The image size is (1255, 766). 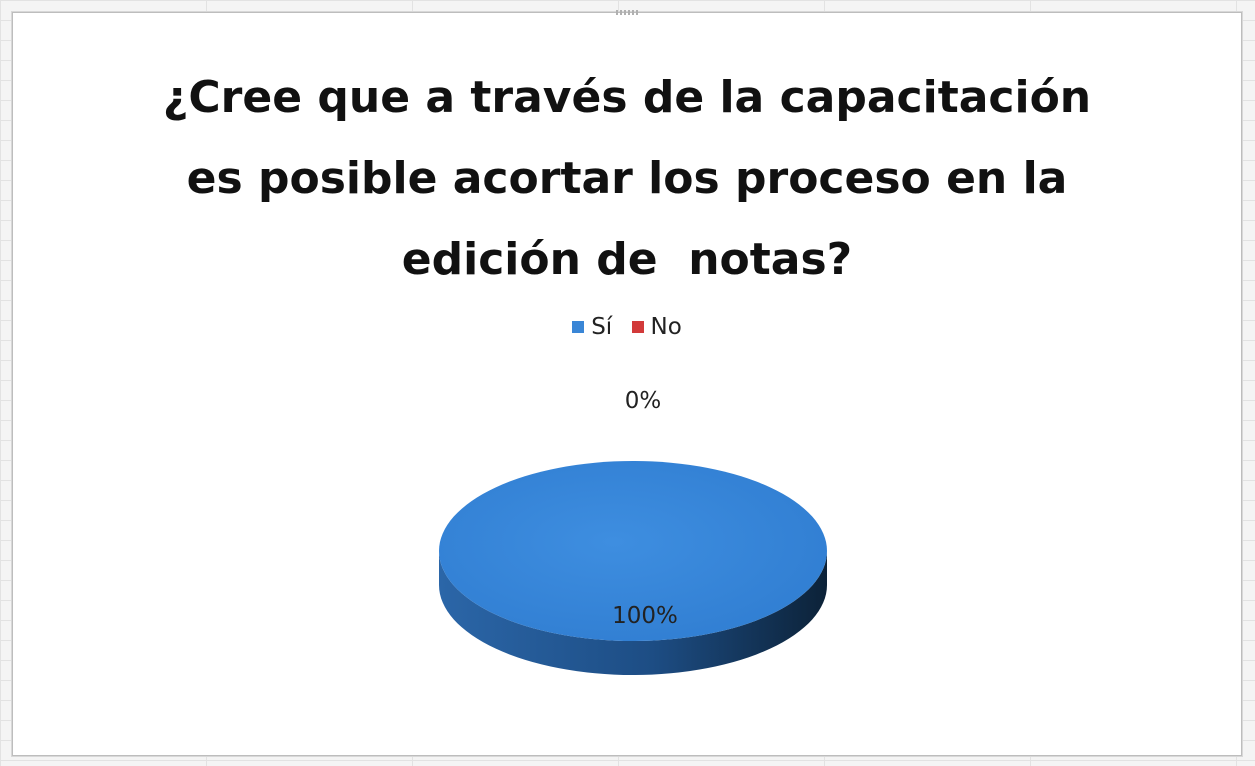 I want to click on chart-title-line: ¿Cree que a través de la capacitación, so click(x=627, y=97).